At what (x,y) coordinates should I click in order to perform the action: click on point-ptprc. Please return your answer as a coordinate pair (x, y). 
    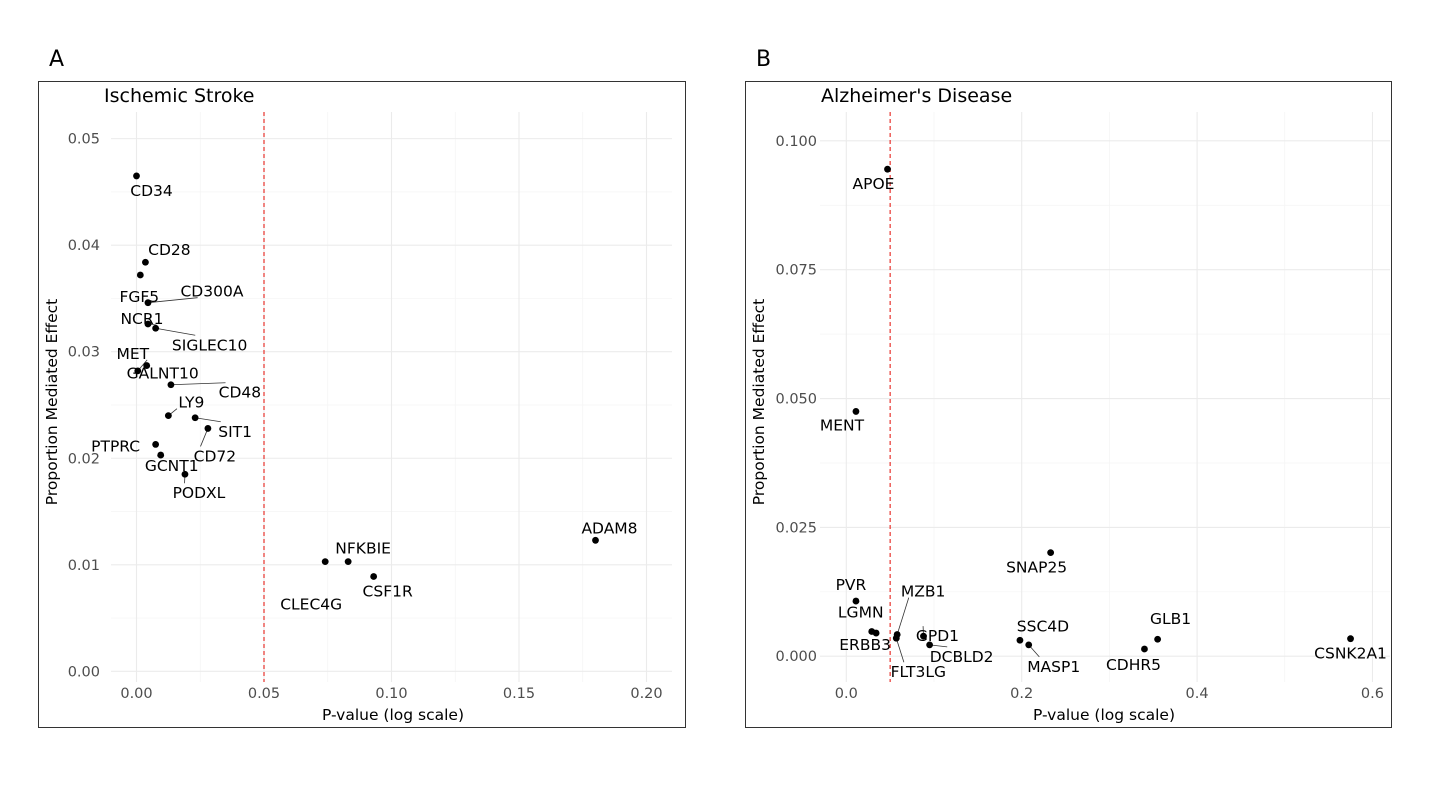
    Looking at the image, I should click on (156, 444).